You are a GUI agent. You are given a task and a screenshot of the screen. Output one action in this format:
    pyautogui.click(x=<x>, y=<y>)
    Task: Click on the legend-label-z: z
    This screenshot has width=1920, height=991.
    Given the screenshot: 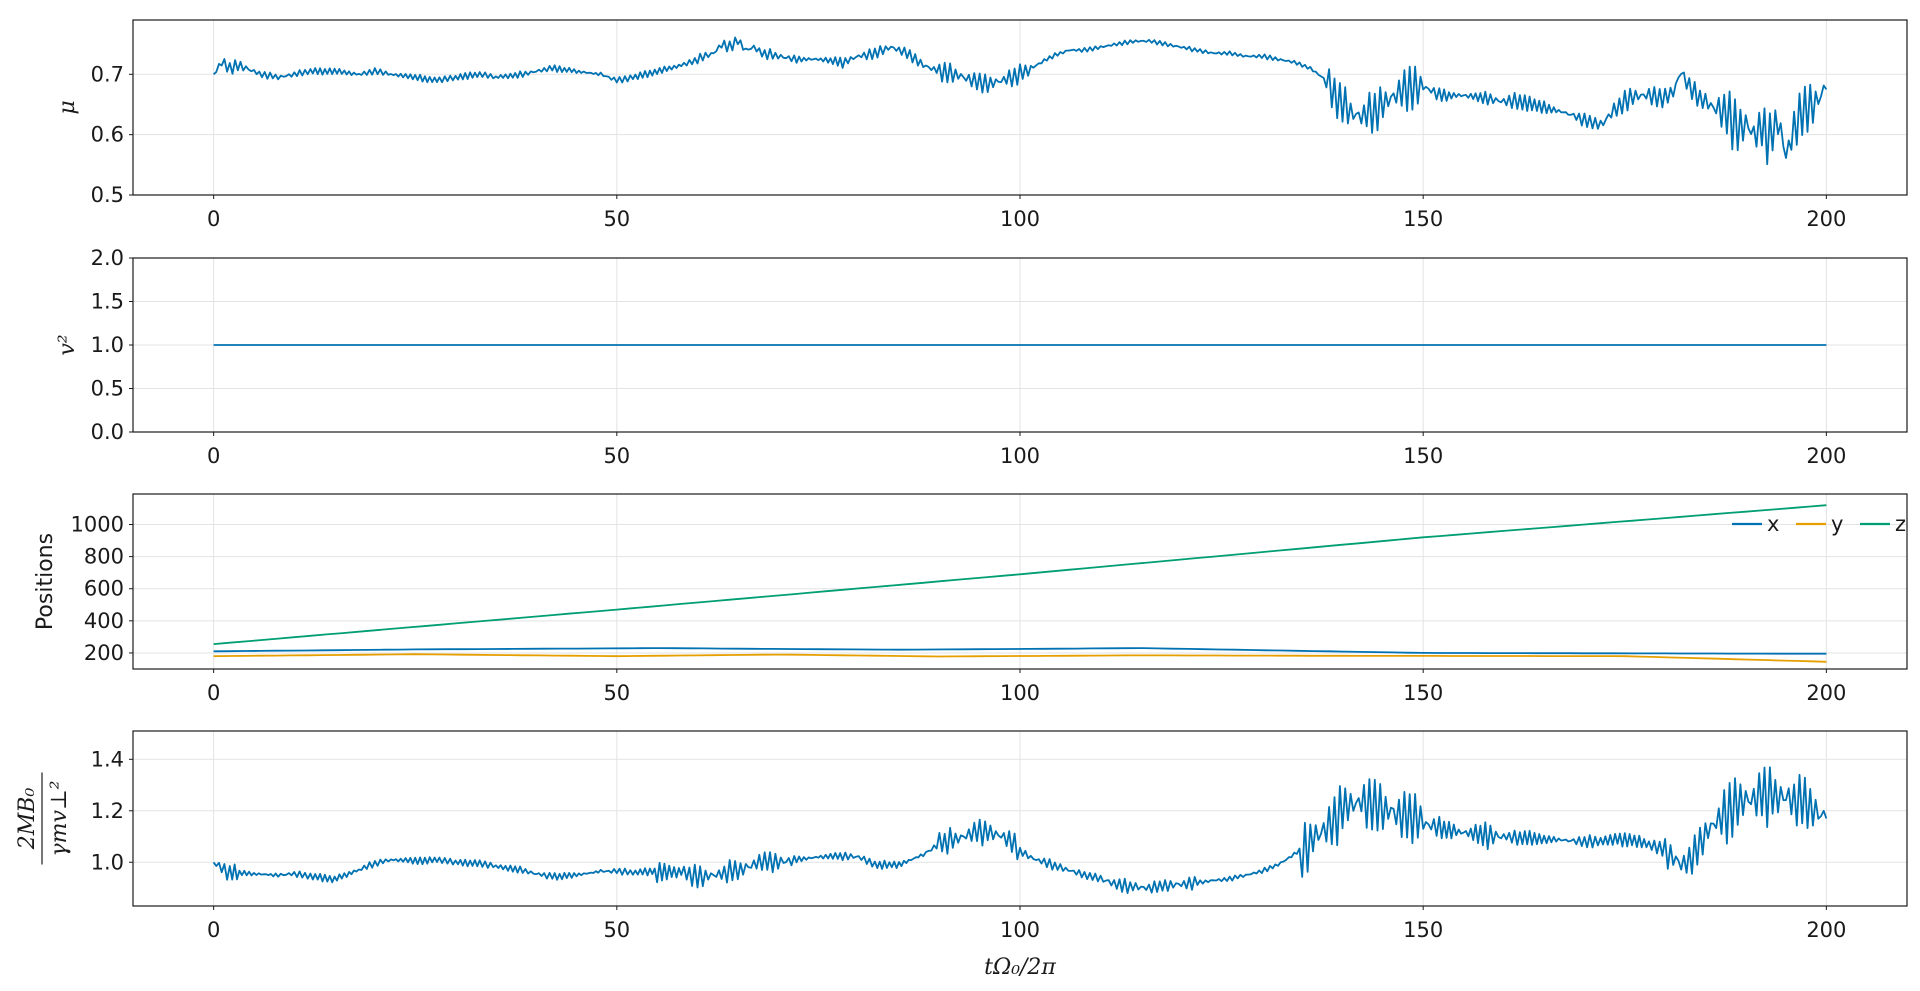 What is the action you would take?
    pyautogui.click(x=1900, y=524)
    